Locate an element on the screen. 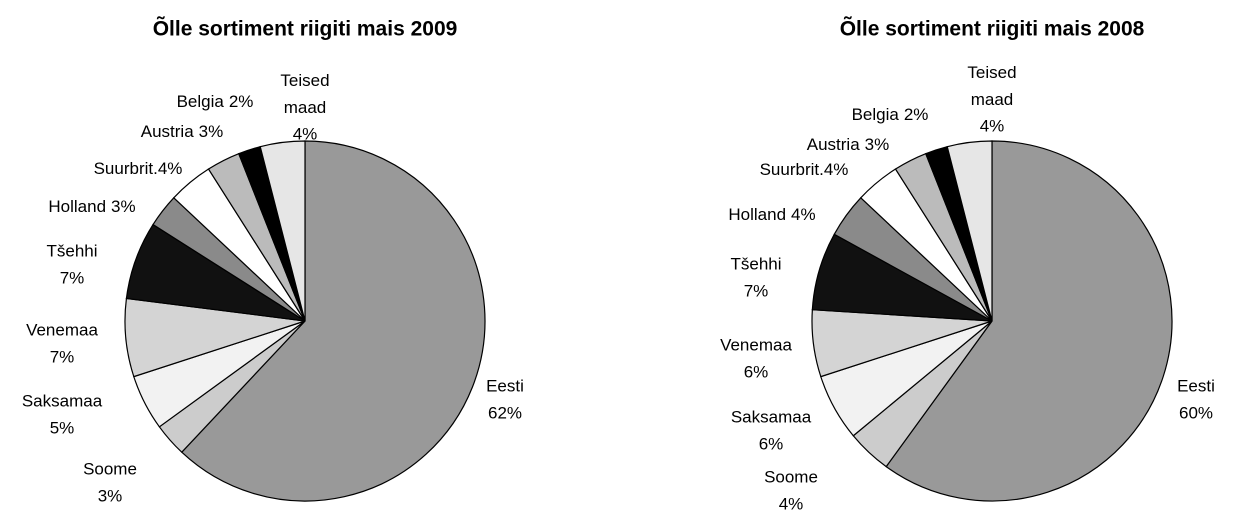 The height and width of the screenshot is (514, 1233). slice-value: 5% is located at coordinates (62, 427).